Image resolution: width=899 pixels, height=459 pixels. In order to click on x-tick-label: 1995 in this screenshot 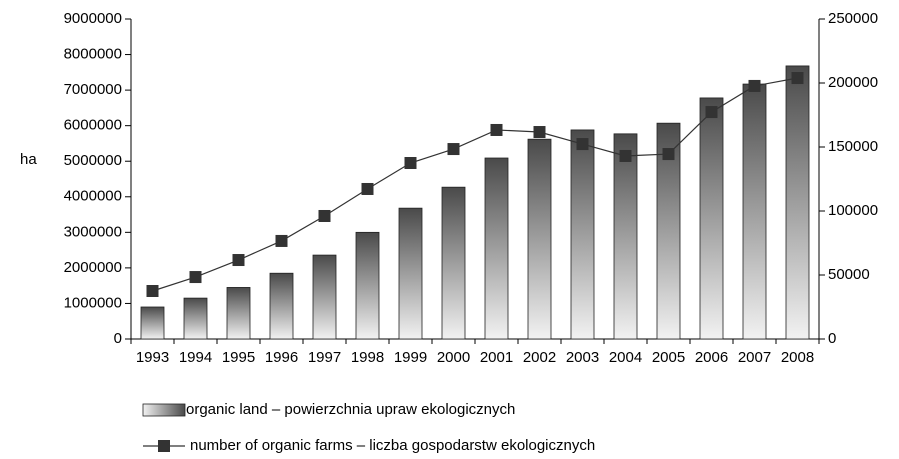, I will do `click(238, 357)`.